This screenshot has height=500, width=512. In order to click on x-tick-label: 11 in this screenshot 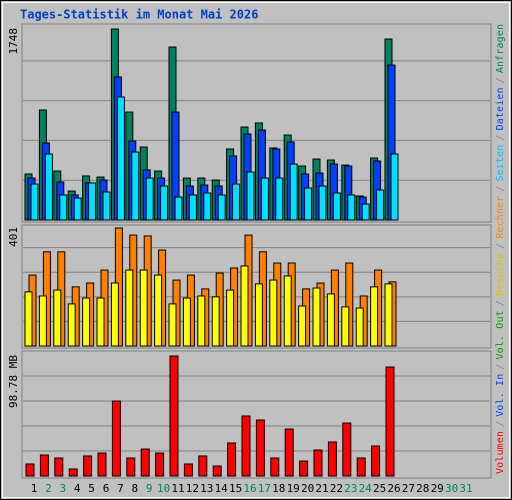, I will do `click(177, 488)`.